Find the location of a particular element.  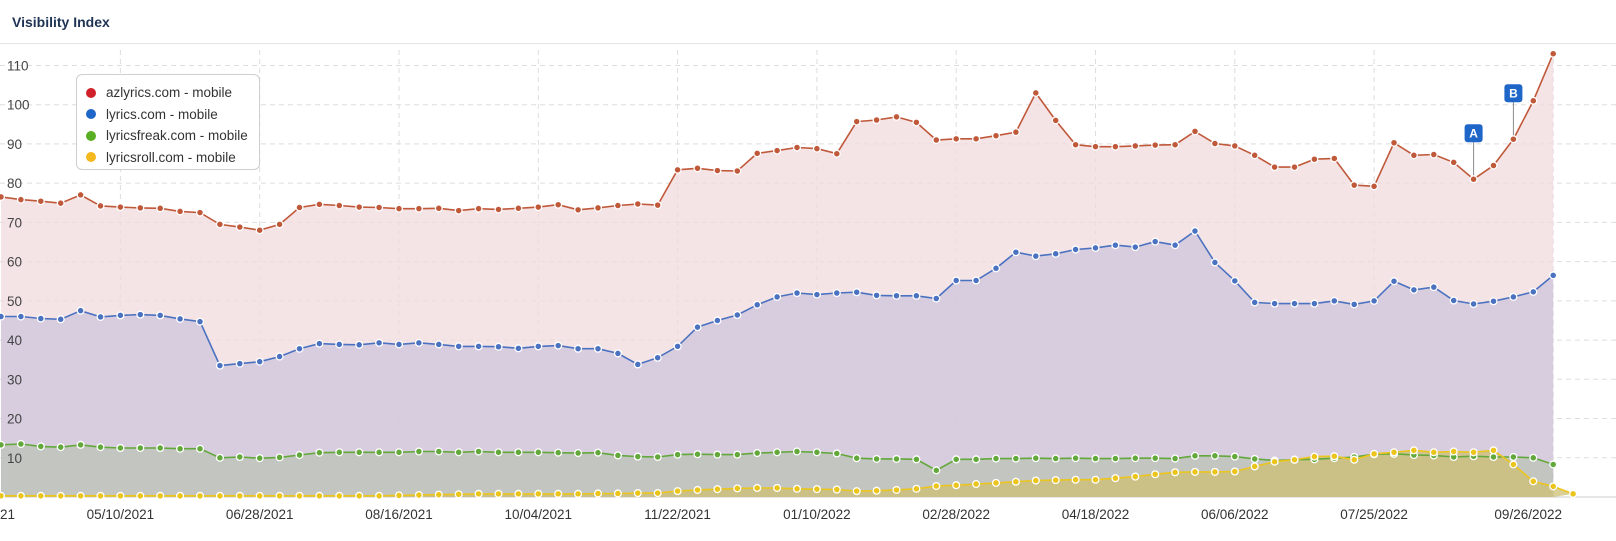

legend-dot-icon is located at coordinates (91, 92).